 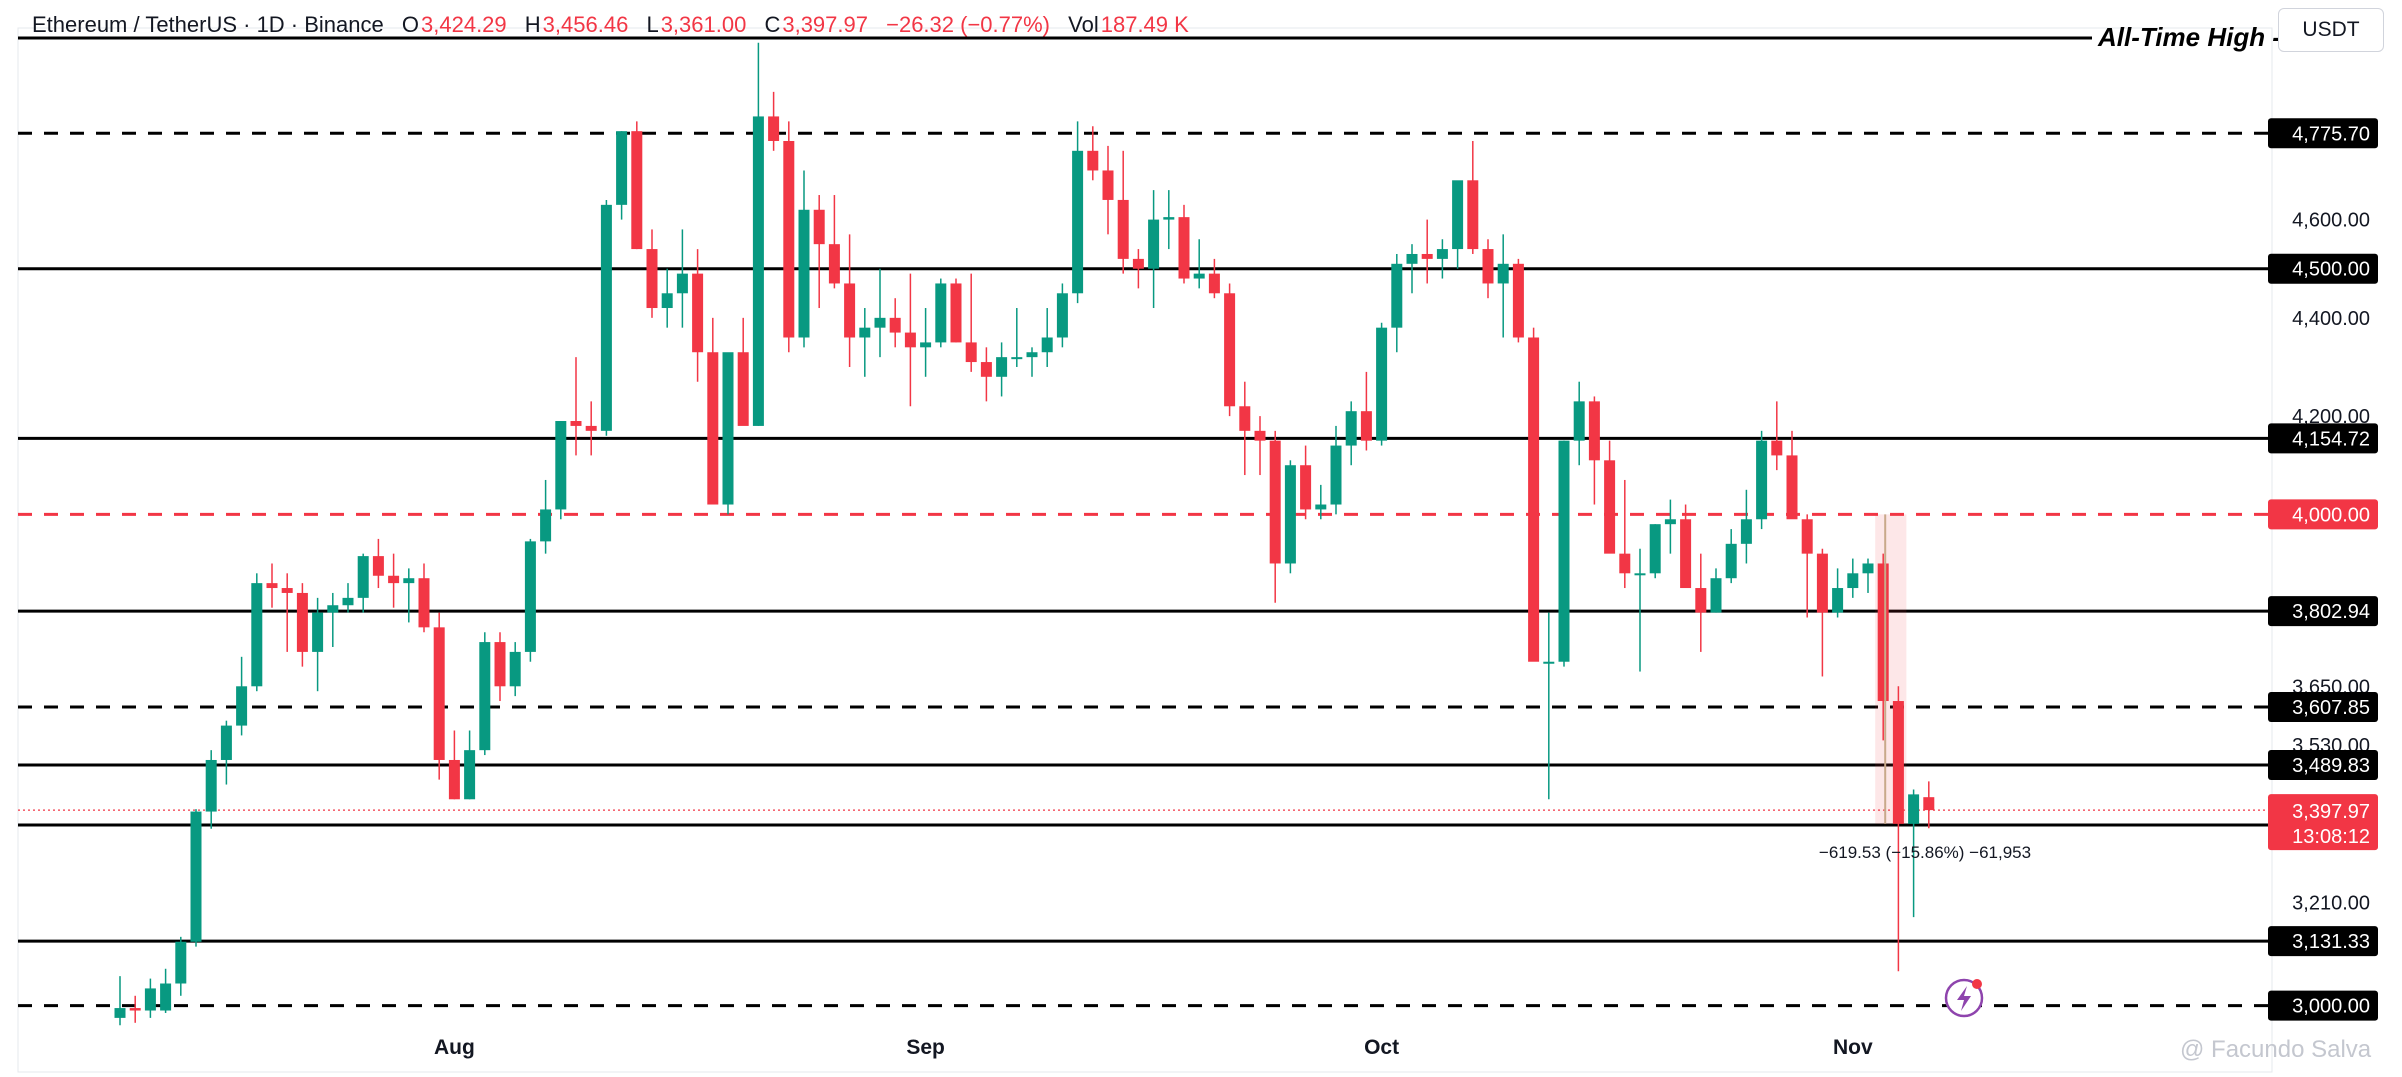 I want to click on alert-icon, so click(x=1964, y=998).